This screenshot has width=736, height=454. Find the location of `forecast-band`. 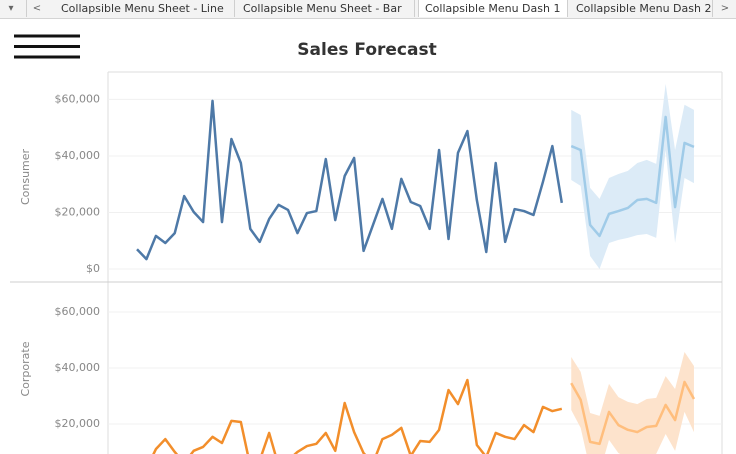

forecast-band is located at coordinates (632, 403).